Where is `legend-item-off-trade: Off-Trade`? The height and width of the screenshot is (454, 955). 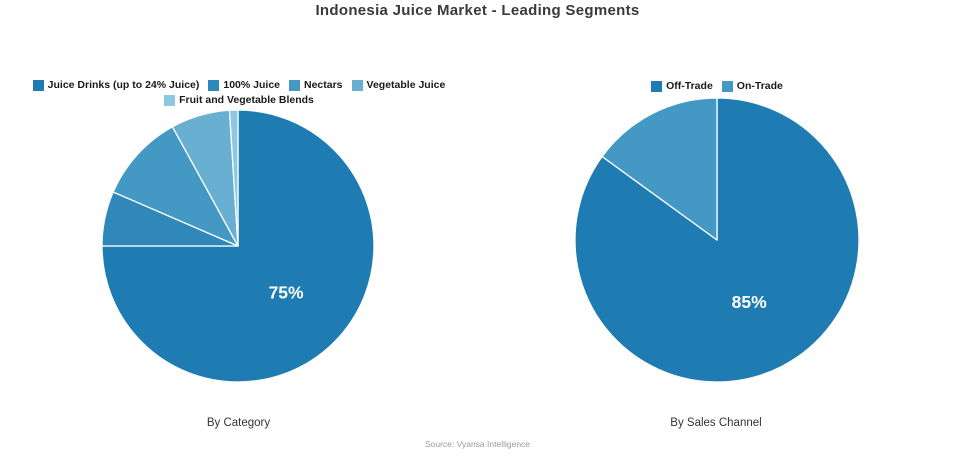
legend-item-off-trade: Off-Trade is located at coordinates (682, 86).